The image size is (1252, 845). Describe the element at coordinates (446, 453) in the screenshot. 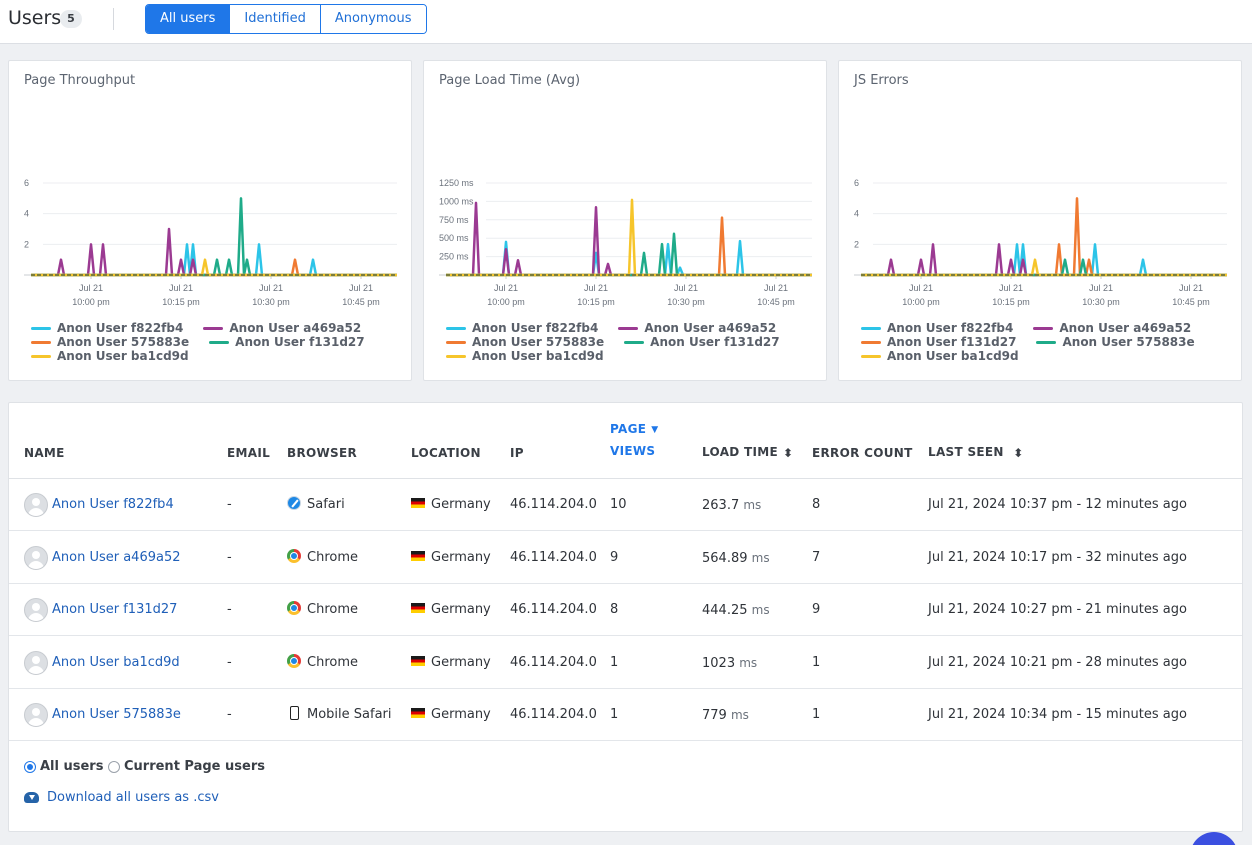

I see `column-header-location: LOCATION` at that location.